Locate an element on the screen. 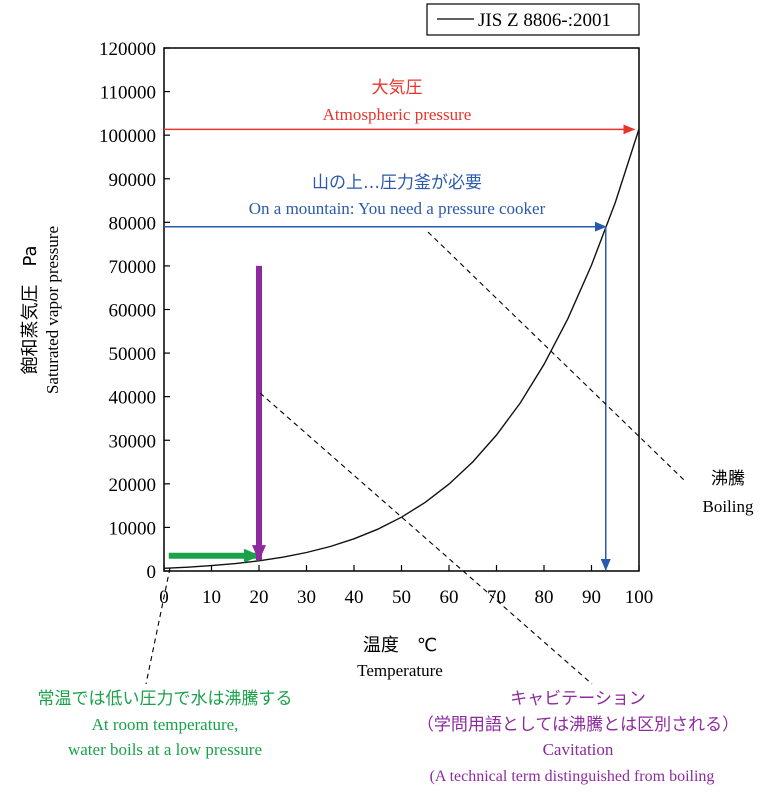 The image size is (773, 808). y-tick-label: 40000 is located at coordinates (133, 398).